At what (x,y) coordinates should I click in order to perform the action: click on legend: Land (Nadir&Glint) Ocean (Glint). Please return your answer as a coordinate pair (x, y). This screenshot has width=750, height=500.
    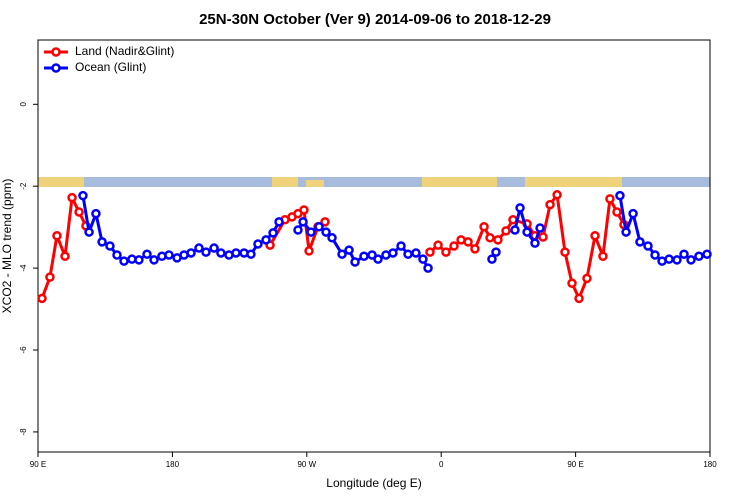
    Looking at the image, I should click on (109, 59).